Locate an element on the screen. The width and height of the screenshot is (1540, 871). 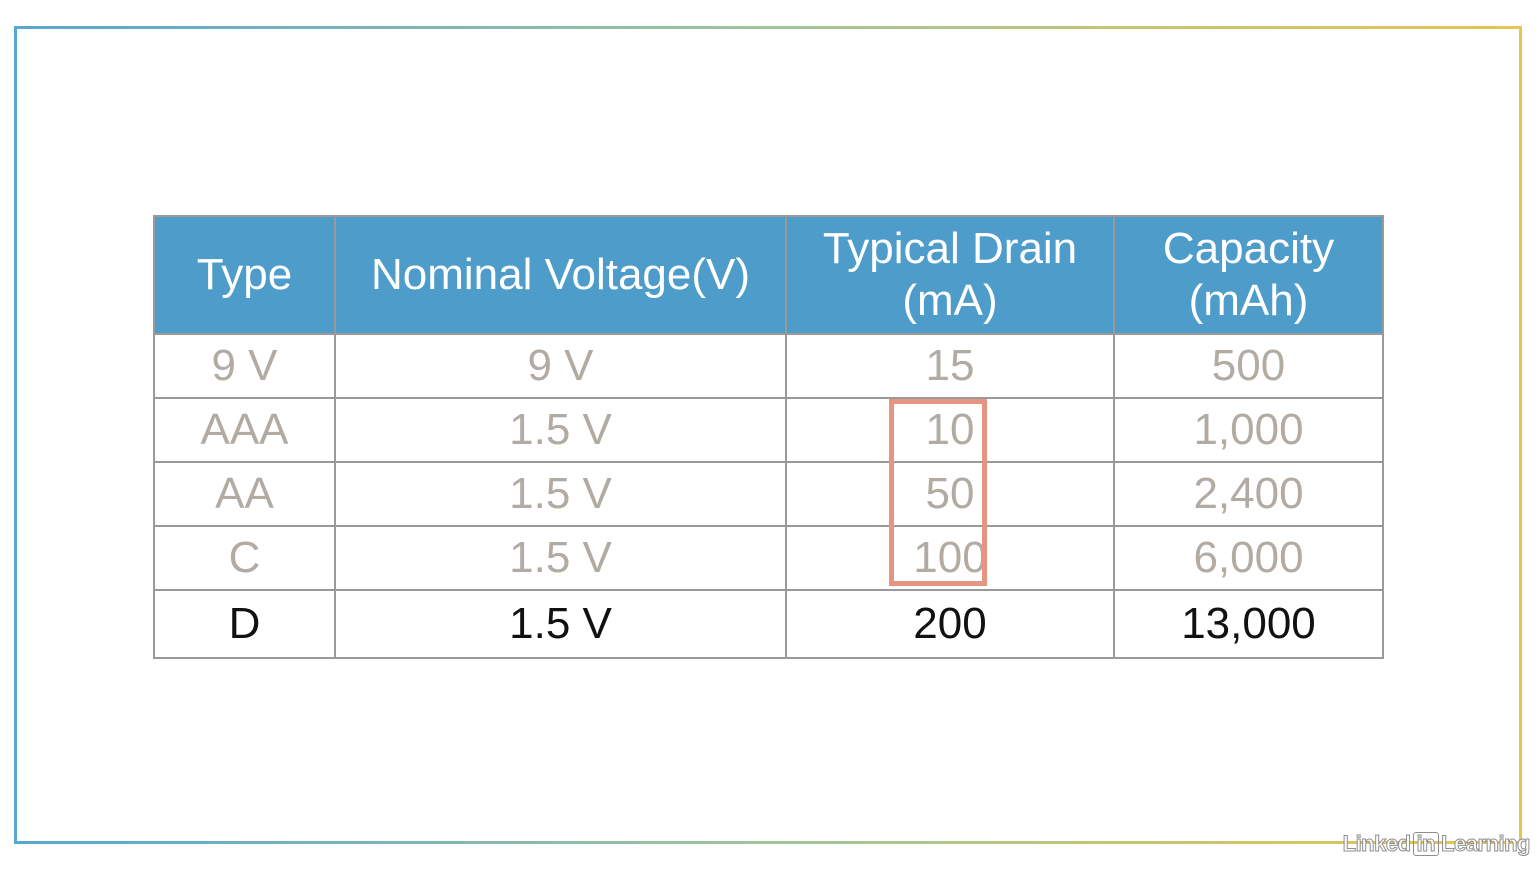
table-row: 9 V 9 V 15 500 is located at coordinates (768, 366).